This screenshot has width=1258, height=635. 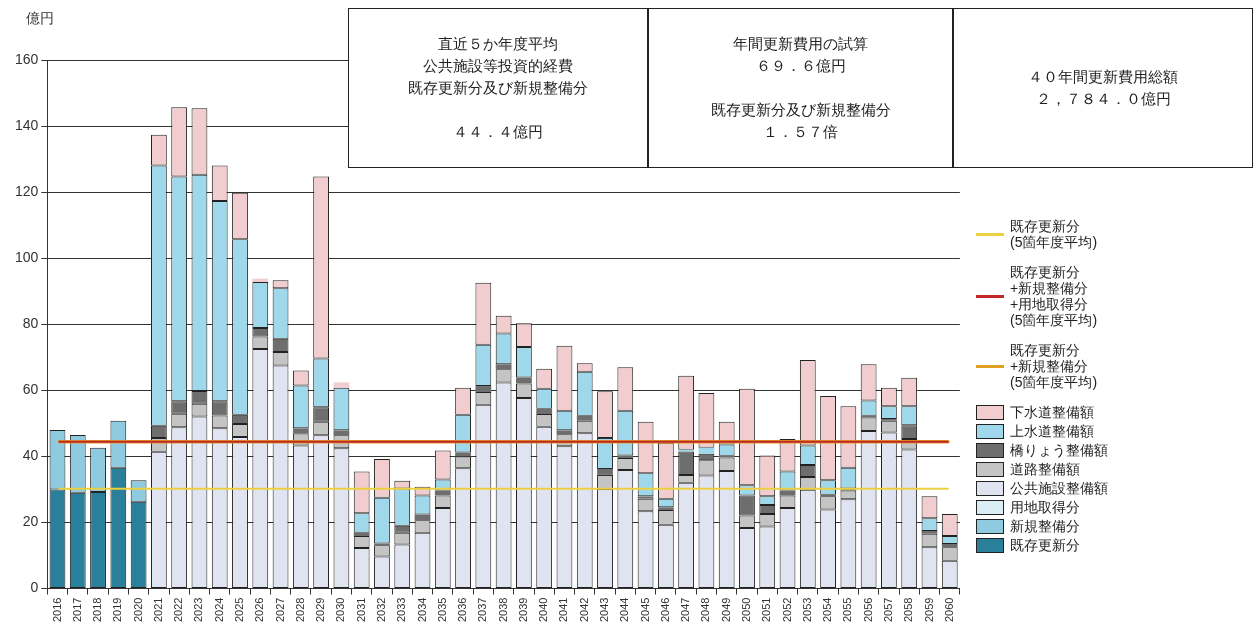 What do you see at coordinates (482, 610) in the screenshot?
I see `x-tick-label: 2037` at bounding box center [482, 610].